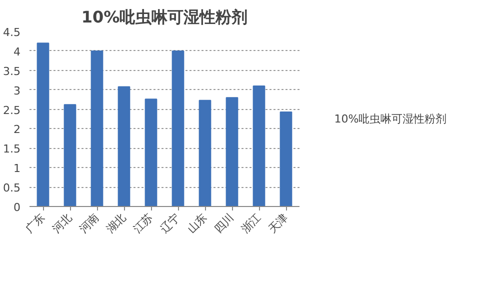  I want to click on y-tick-label: 0.5, so click(12, 188).